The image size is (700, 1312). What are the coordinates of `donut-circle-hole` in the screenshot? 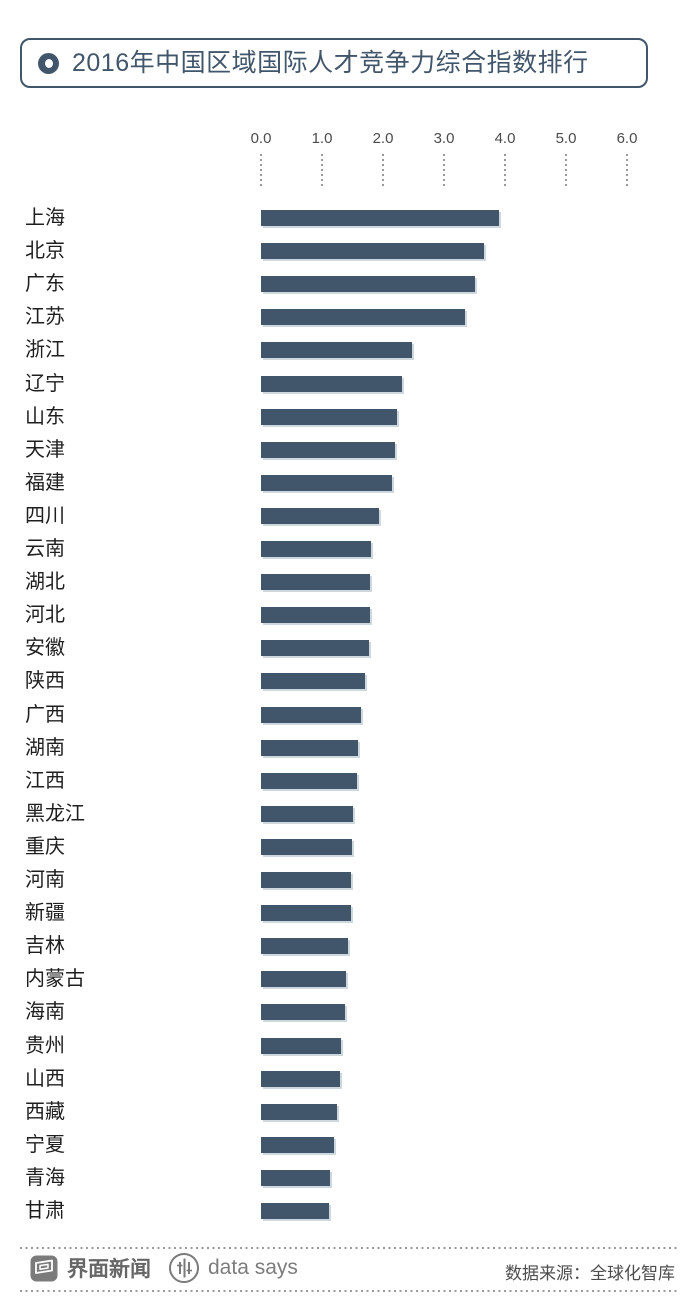 It's located at (48, 63).